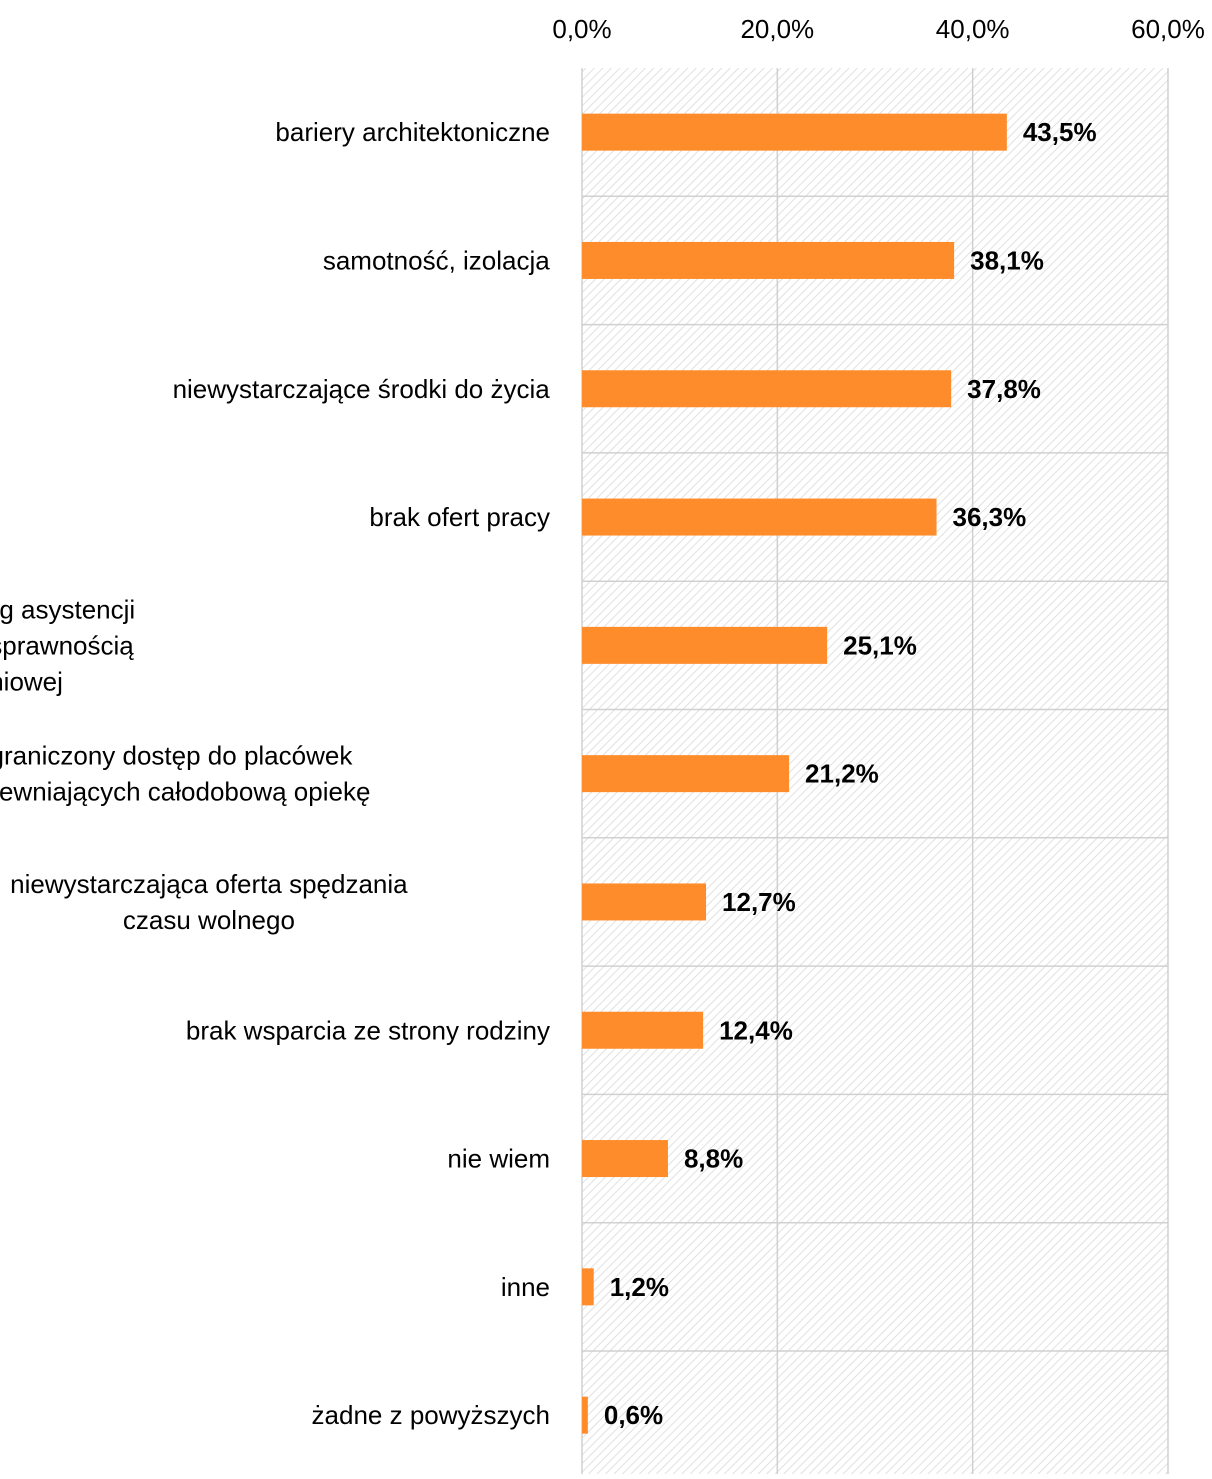 Image resolution: width=1212 pixels, height=1479 pixels. I want to click on data-label: 36,3%, so click(990, 517).